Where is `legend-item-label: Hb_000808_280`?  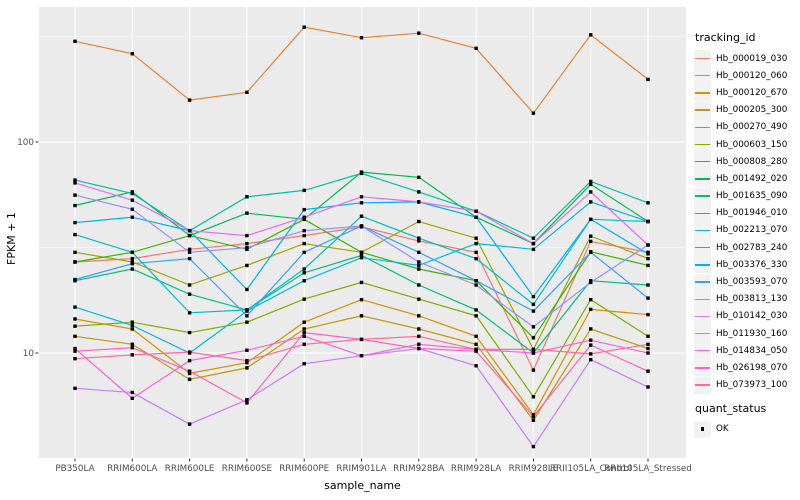
legend-item-label: Hb_000808_280 is located at coordinates (752, 161).